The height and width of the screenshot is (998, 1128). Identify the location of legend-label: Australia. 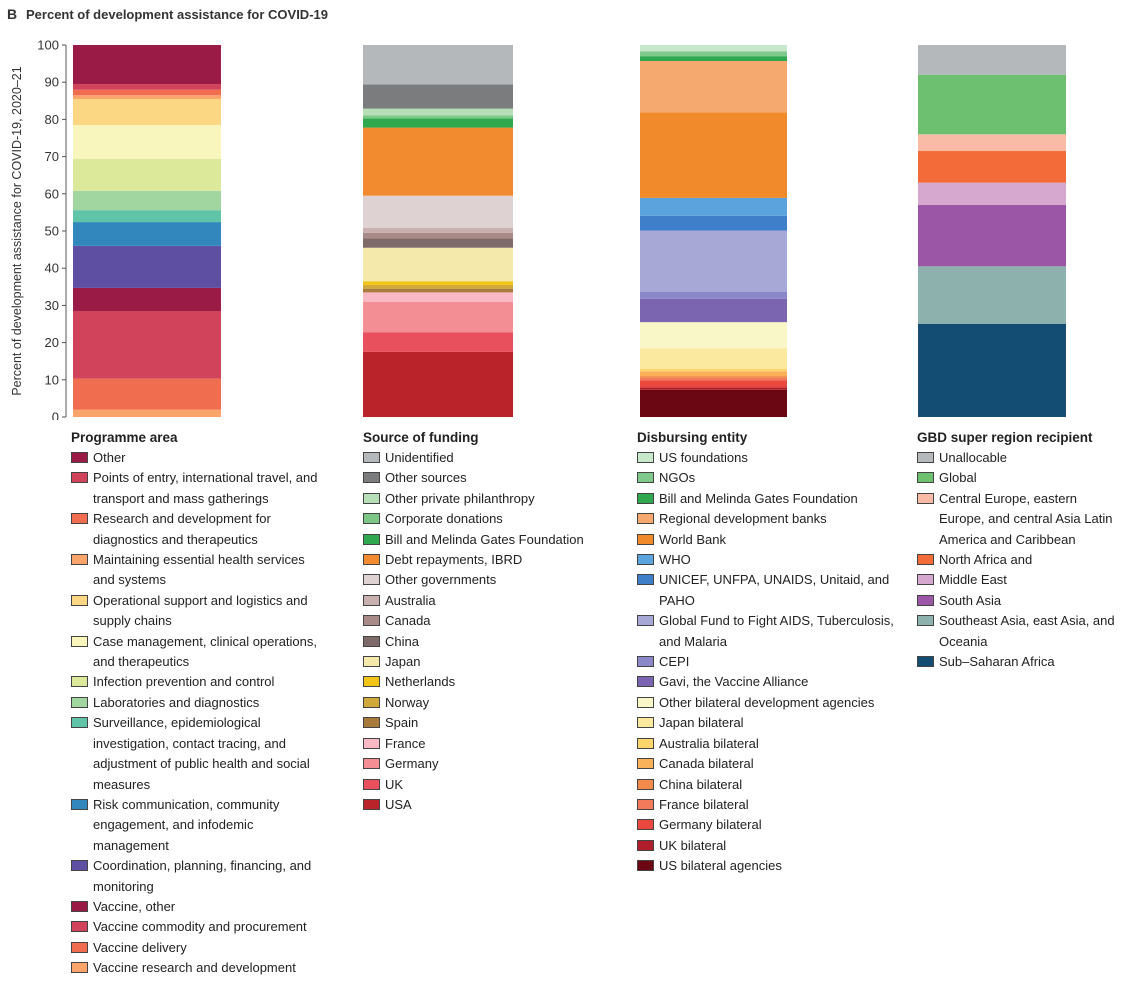
(410, 600).